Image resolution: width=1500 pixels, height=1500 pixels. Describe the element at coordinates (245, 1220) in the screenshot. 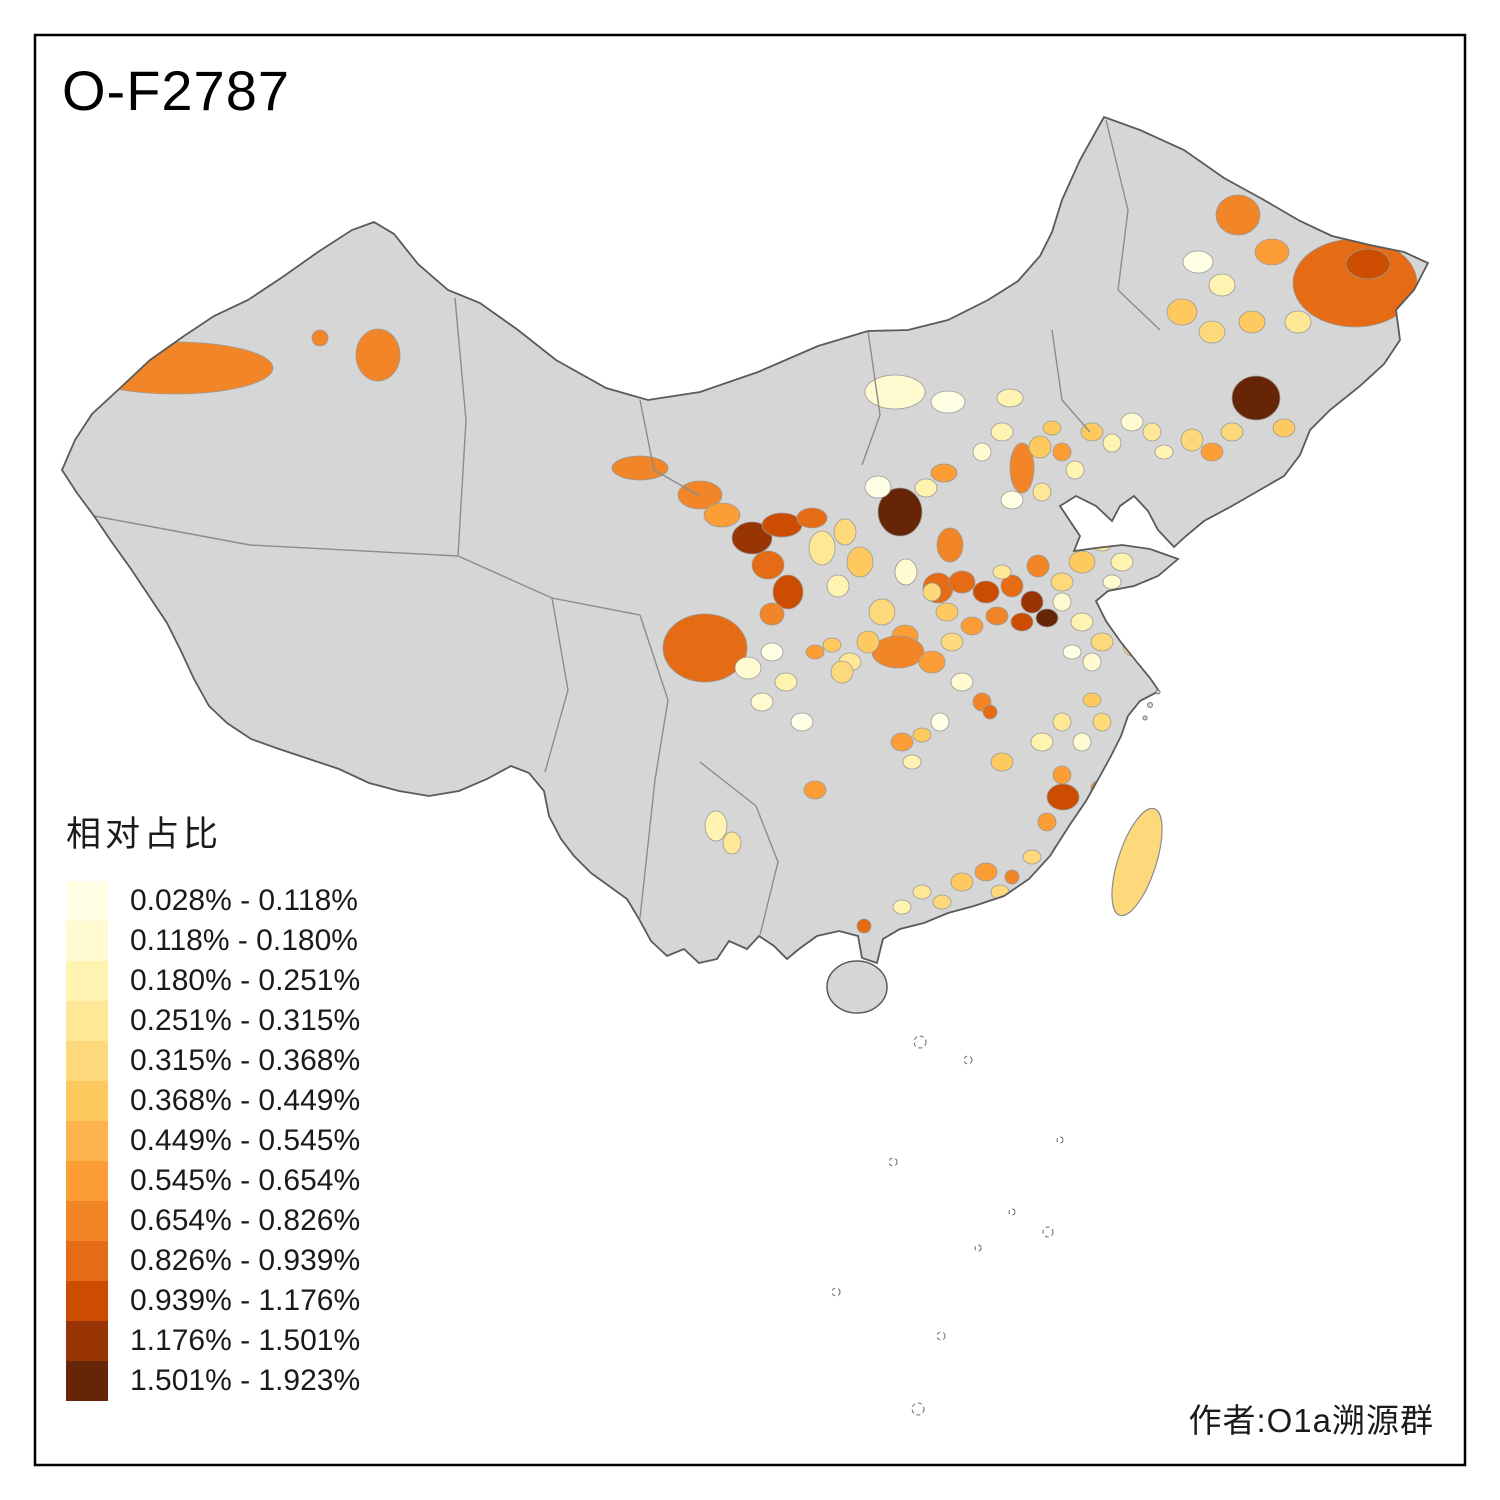

I see `legend-label: 0.654% - 0.826%` at that location.